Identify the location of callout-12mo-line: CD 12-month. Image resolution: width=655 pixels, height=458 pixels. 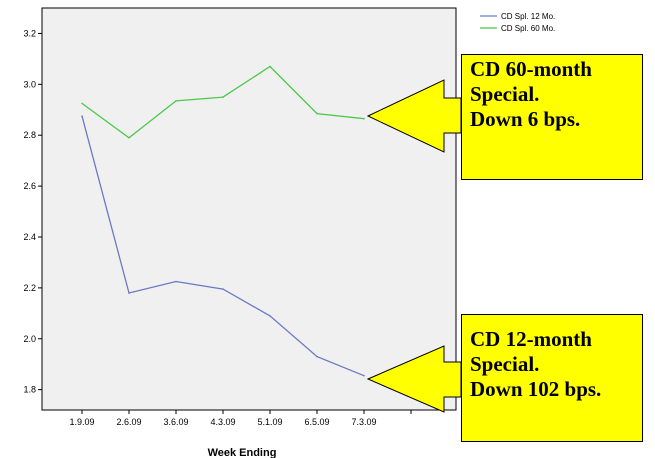
(531, 339).